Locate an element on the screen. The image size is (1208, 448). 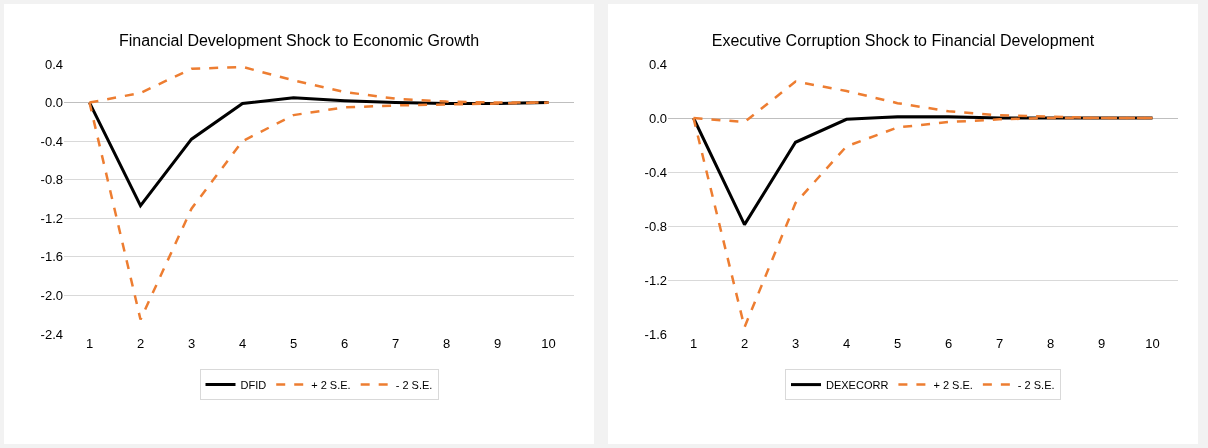
legend-label: DFID is located at coordinates (253, 384).